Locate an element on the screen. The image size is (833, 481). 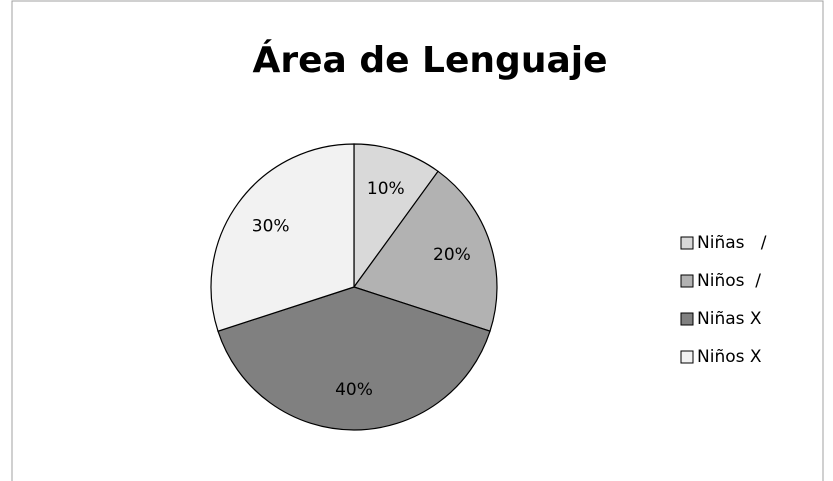
data-label: 40% is located at coordinates (354, 390).